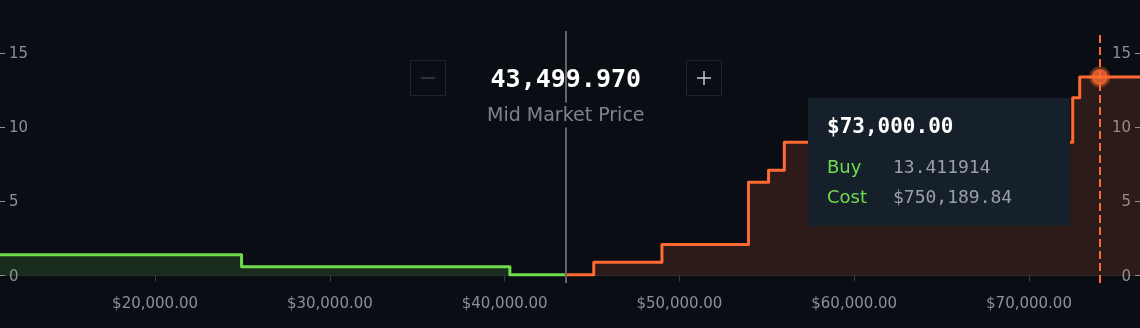  Describe the element at coordinates (847, 196) in the screenshot. I see `annotation: Cost` at that location.